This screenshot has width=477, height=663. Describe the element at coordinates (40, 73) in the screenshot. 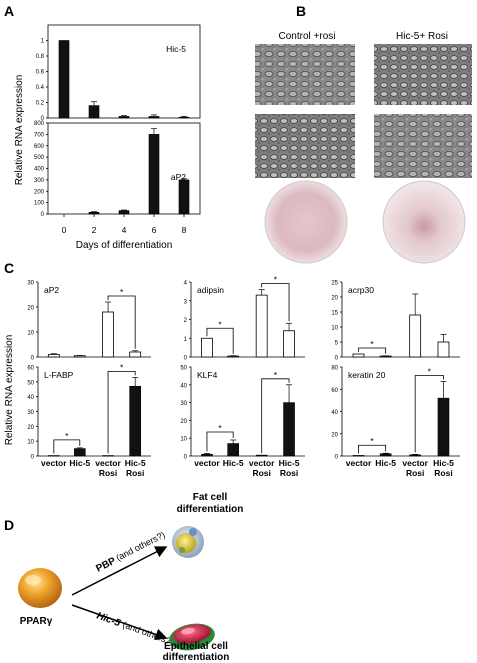

I see `hic5-ytick-label: 0.6` at that location.